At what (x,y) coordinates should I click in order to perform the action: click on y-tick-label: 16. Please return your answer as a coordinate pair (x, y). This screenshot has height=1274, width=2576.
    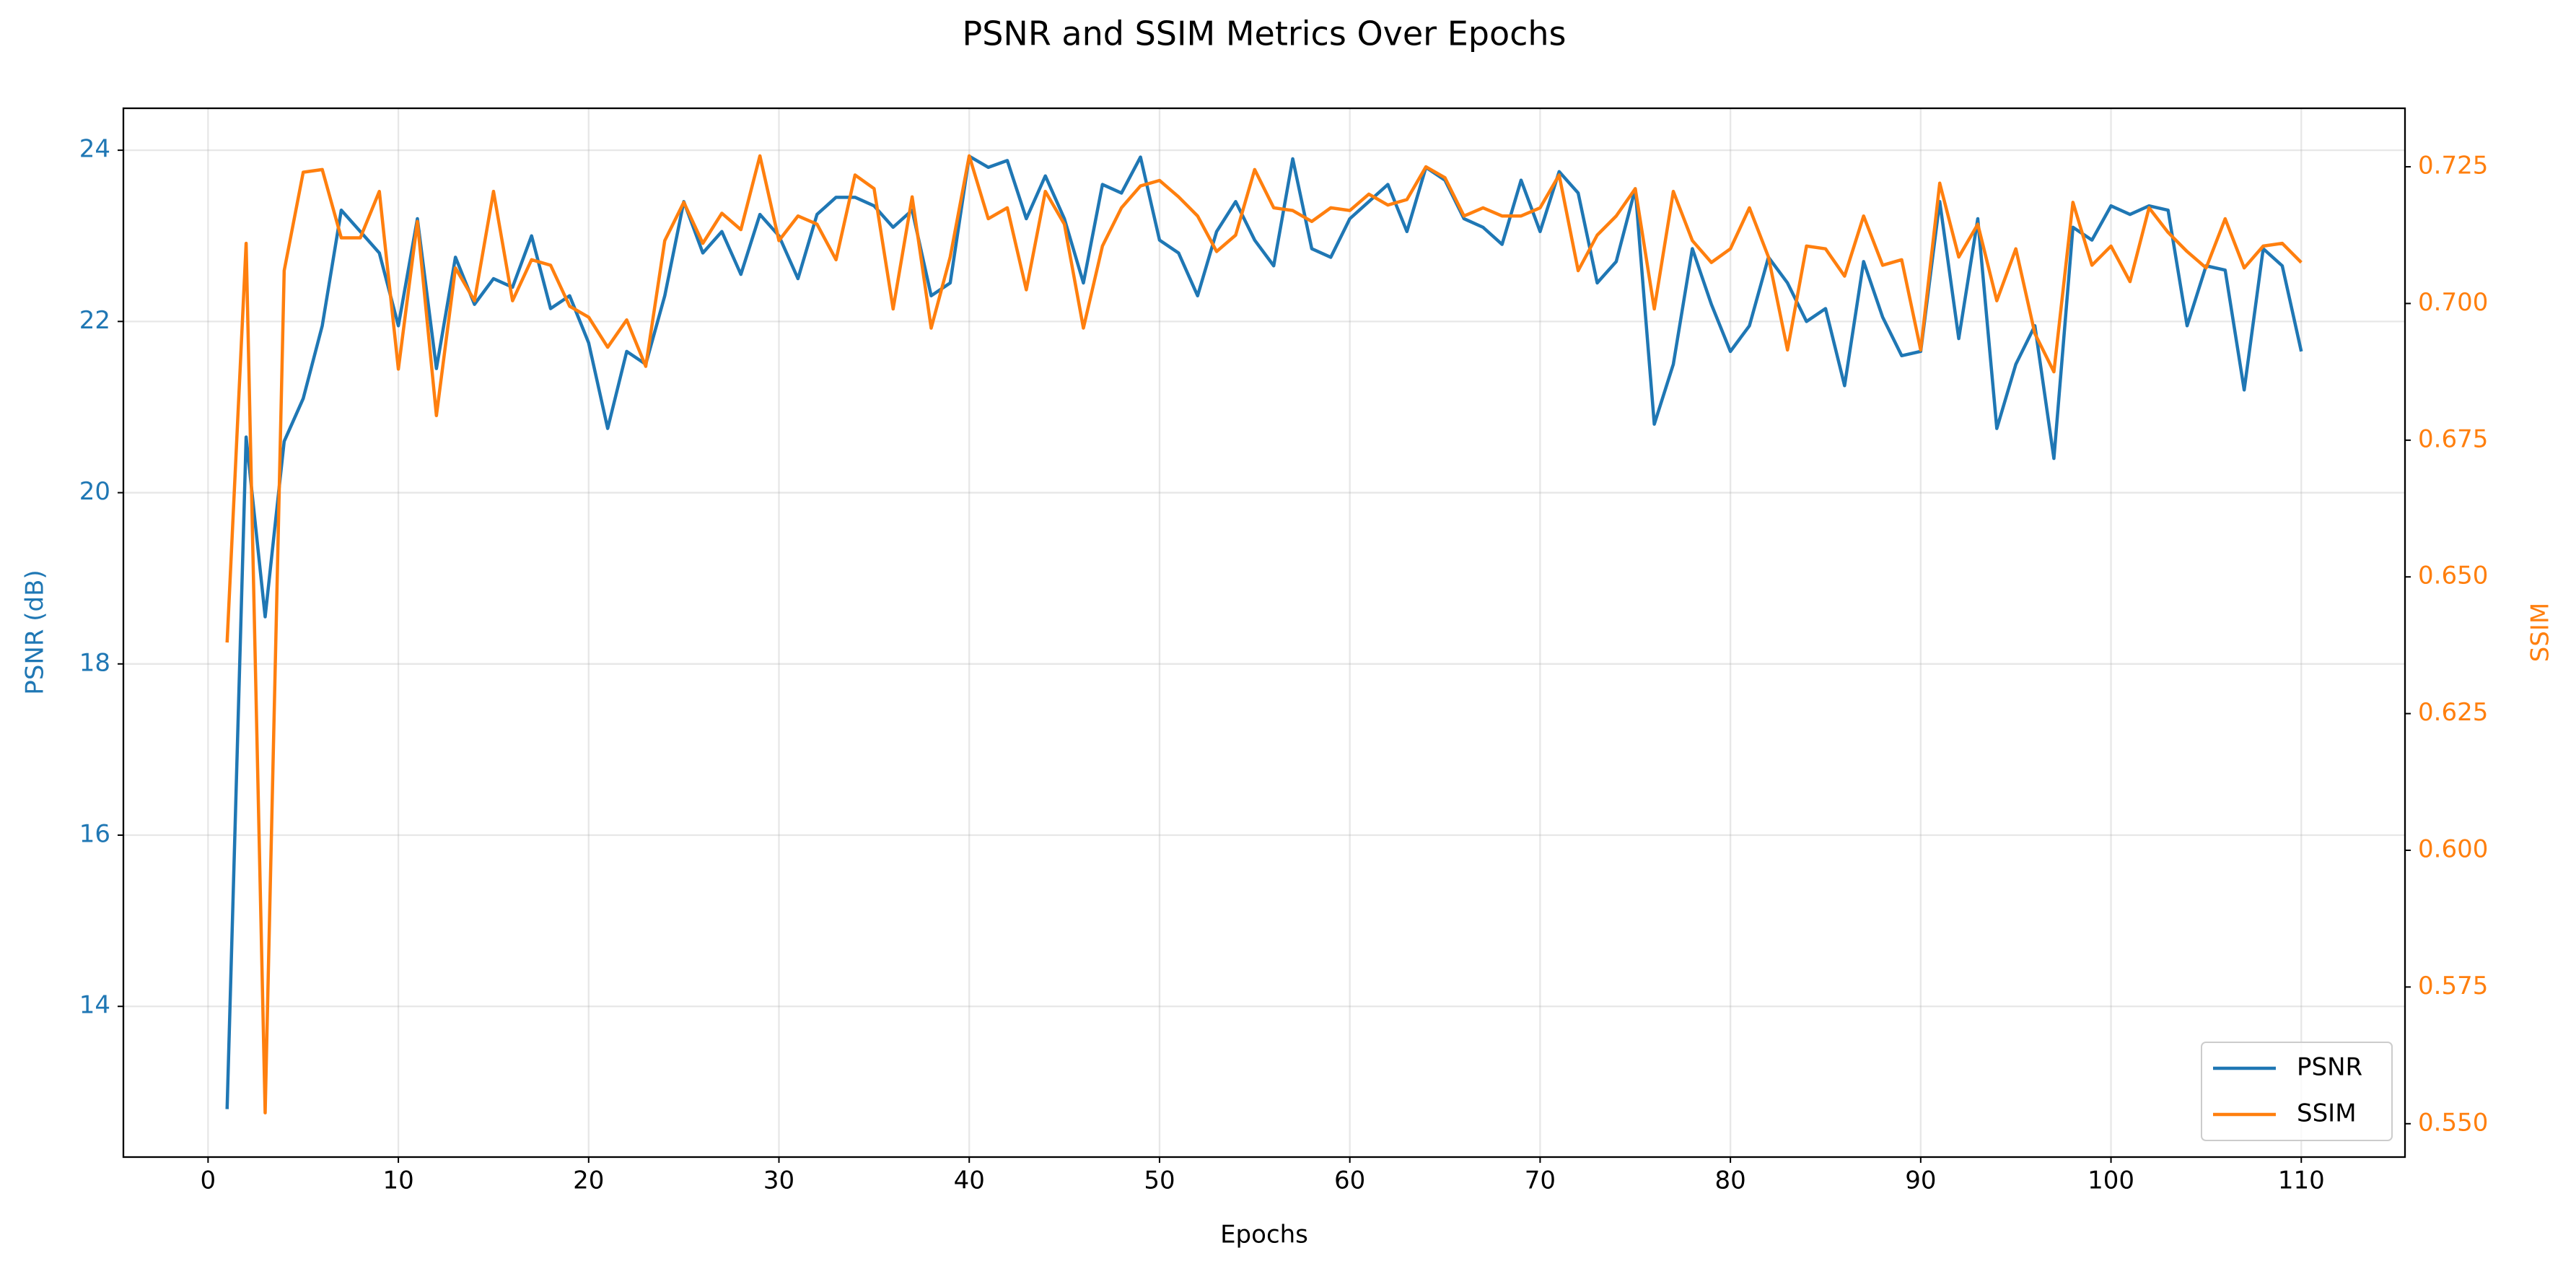
    Looking at the image, I should click on (94, 834).